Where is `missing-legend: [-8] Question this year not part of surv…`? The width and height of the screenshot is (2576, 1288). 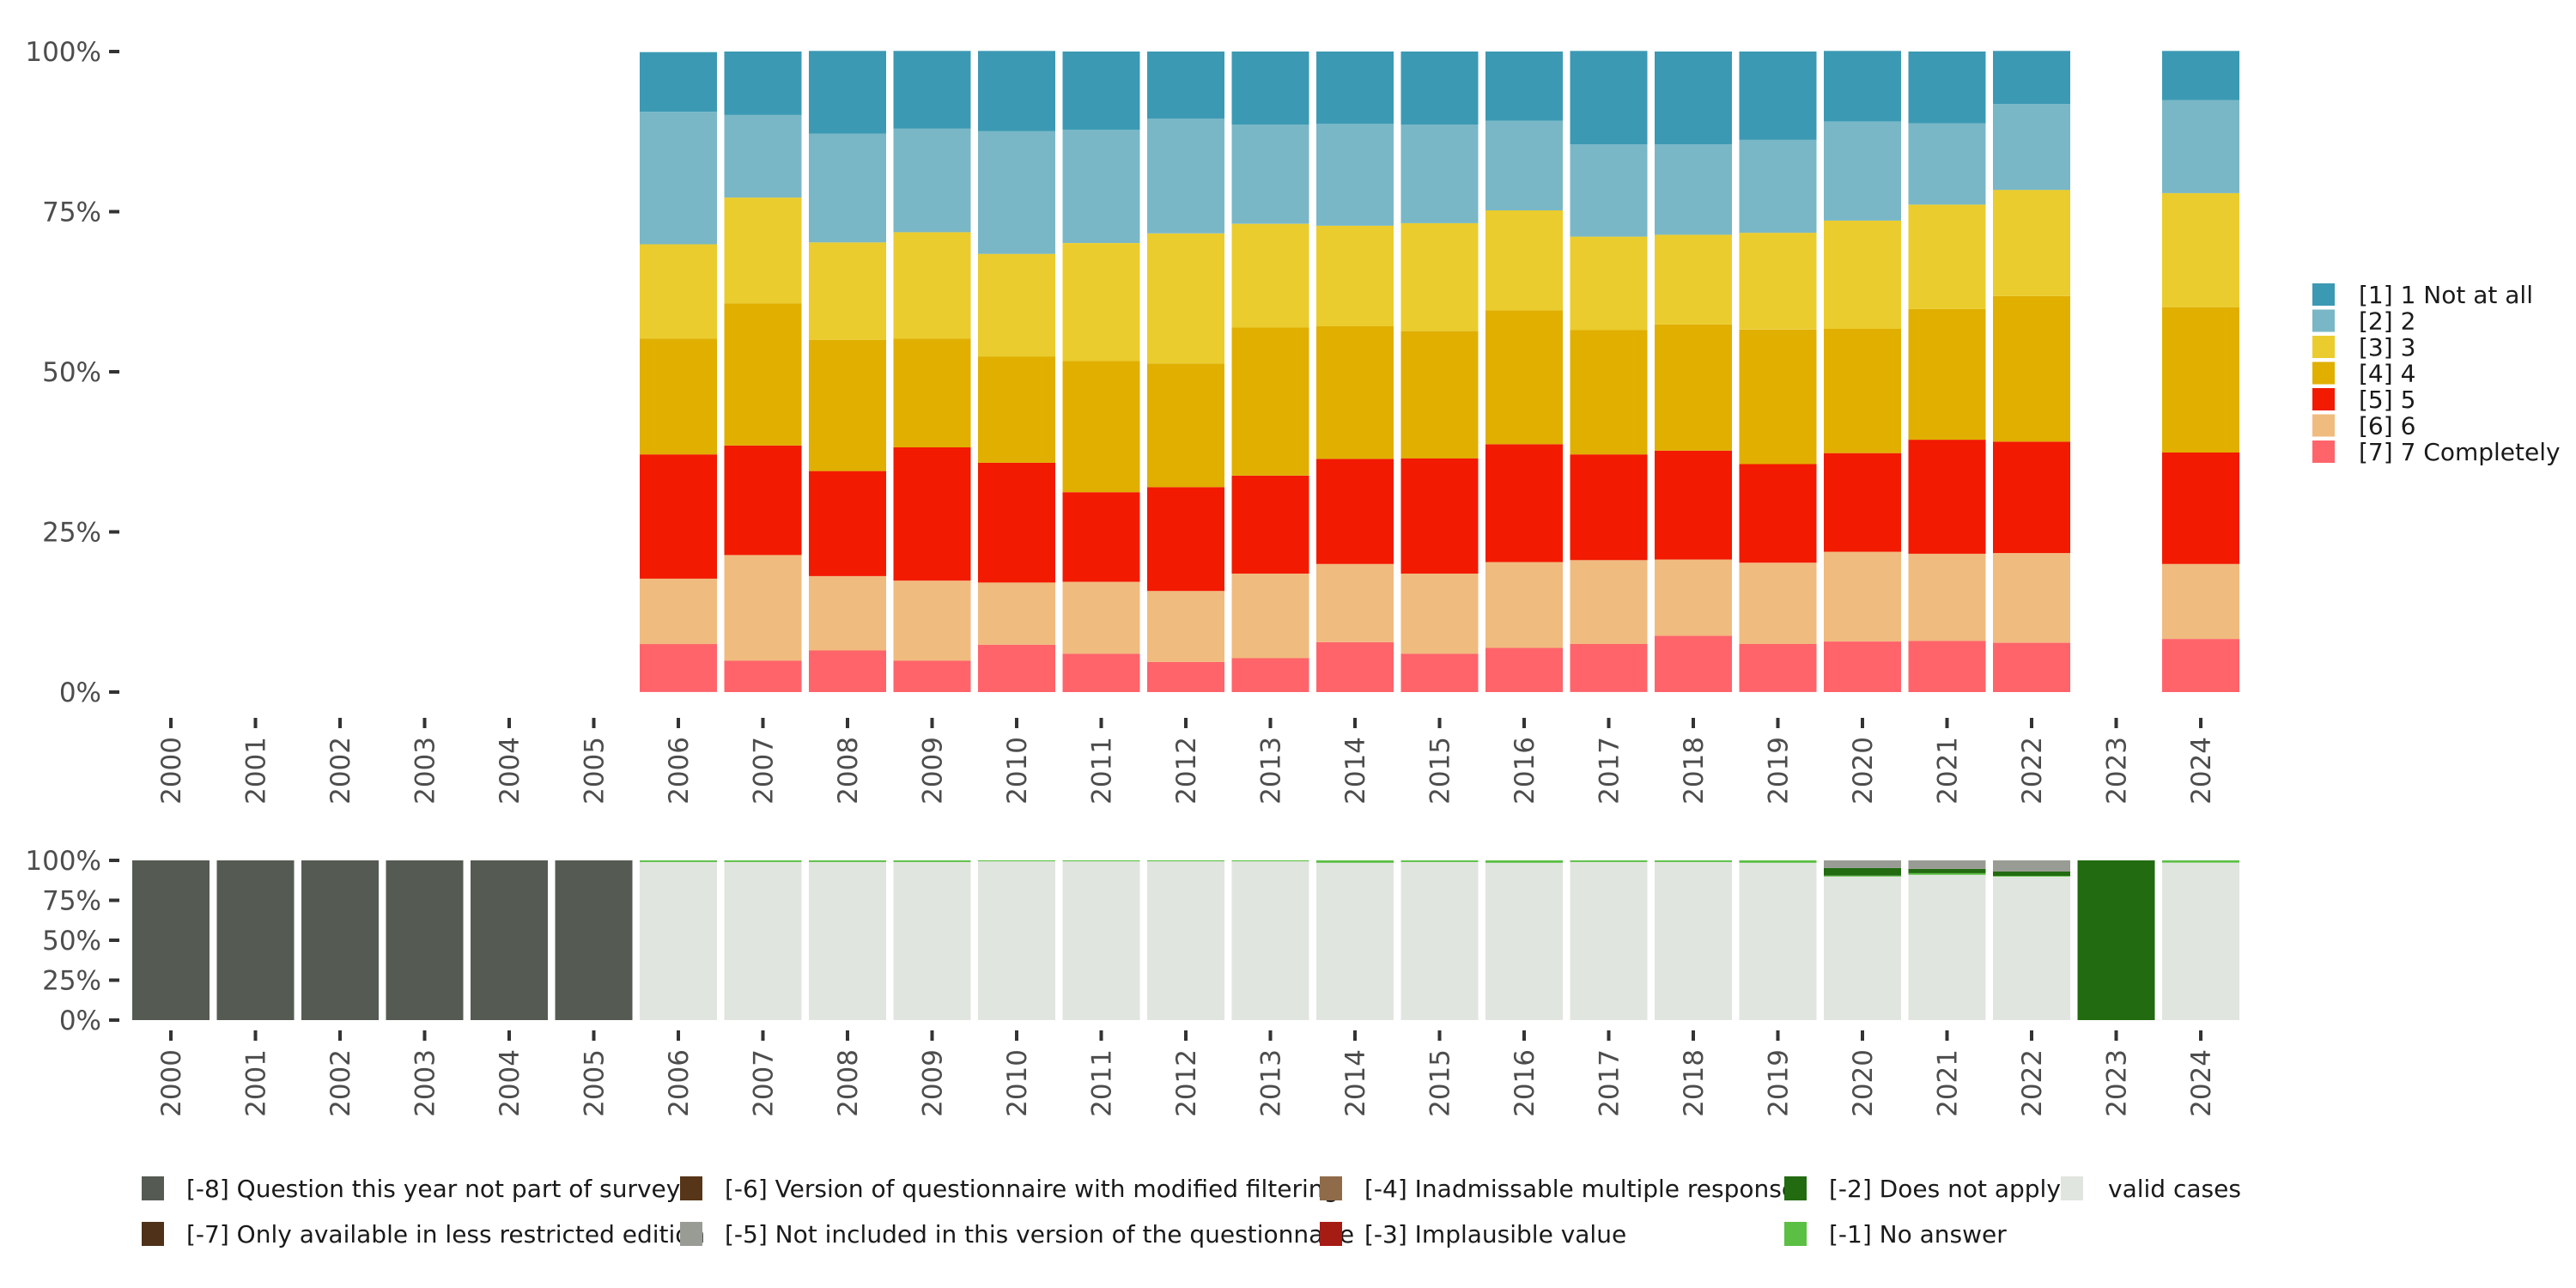 missing-legend: [-8] Question this year not part of surv… is located at coordinates (1191, 1212).